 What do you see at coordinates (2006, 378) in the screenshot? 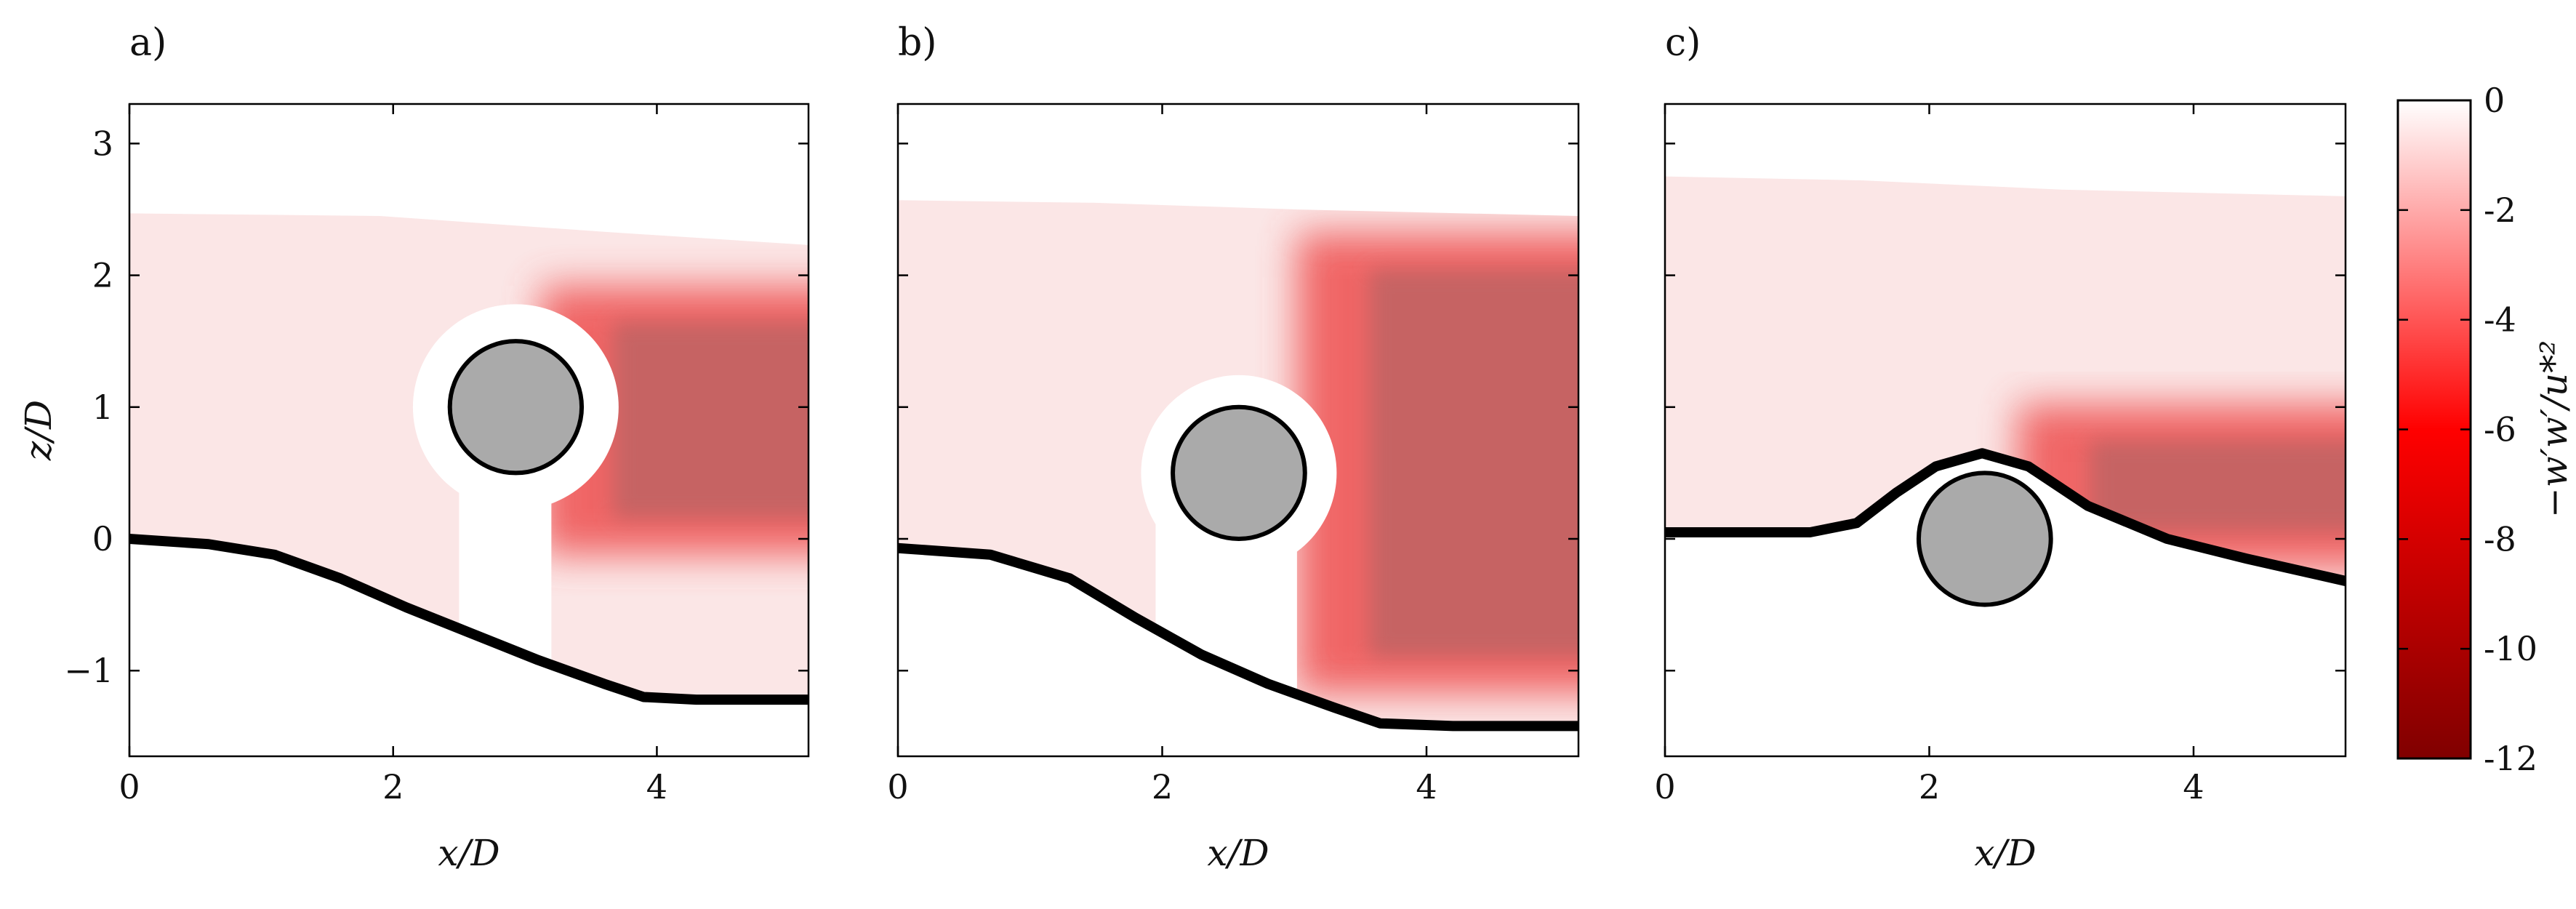
I see `stress-field` at bounding box center [2006, 378].